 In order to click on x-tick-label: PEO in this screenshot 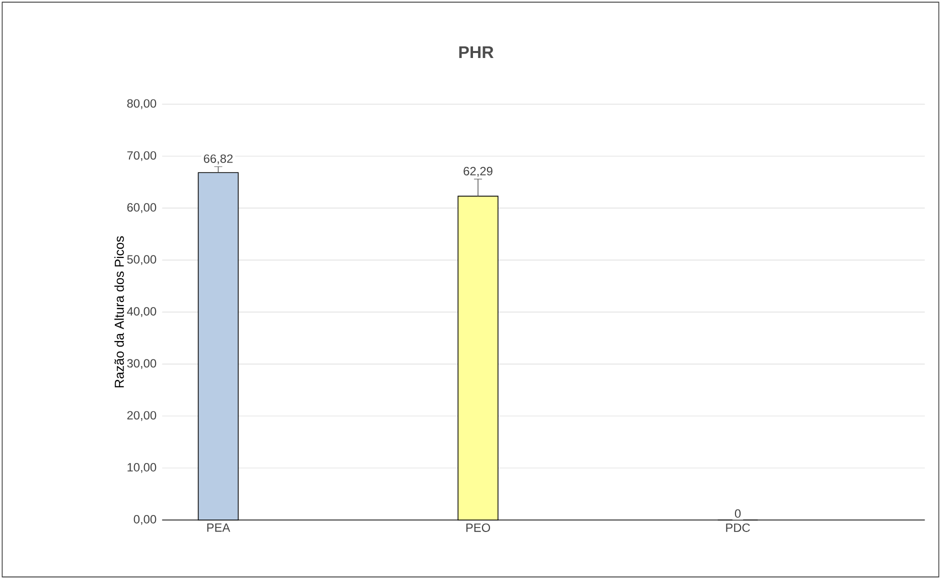, I will do `click(478, 527)`.